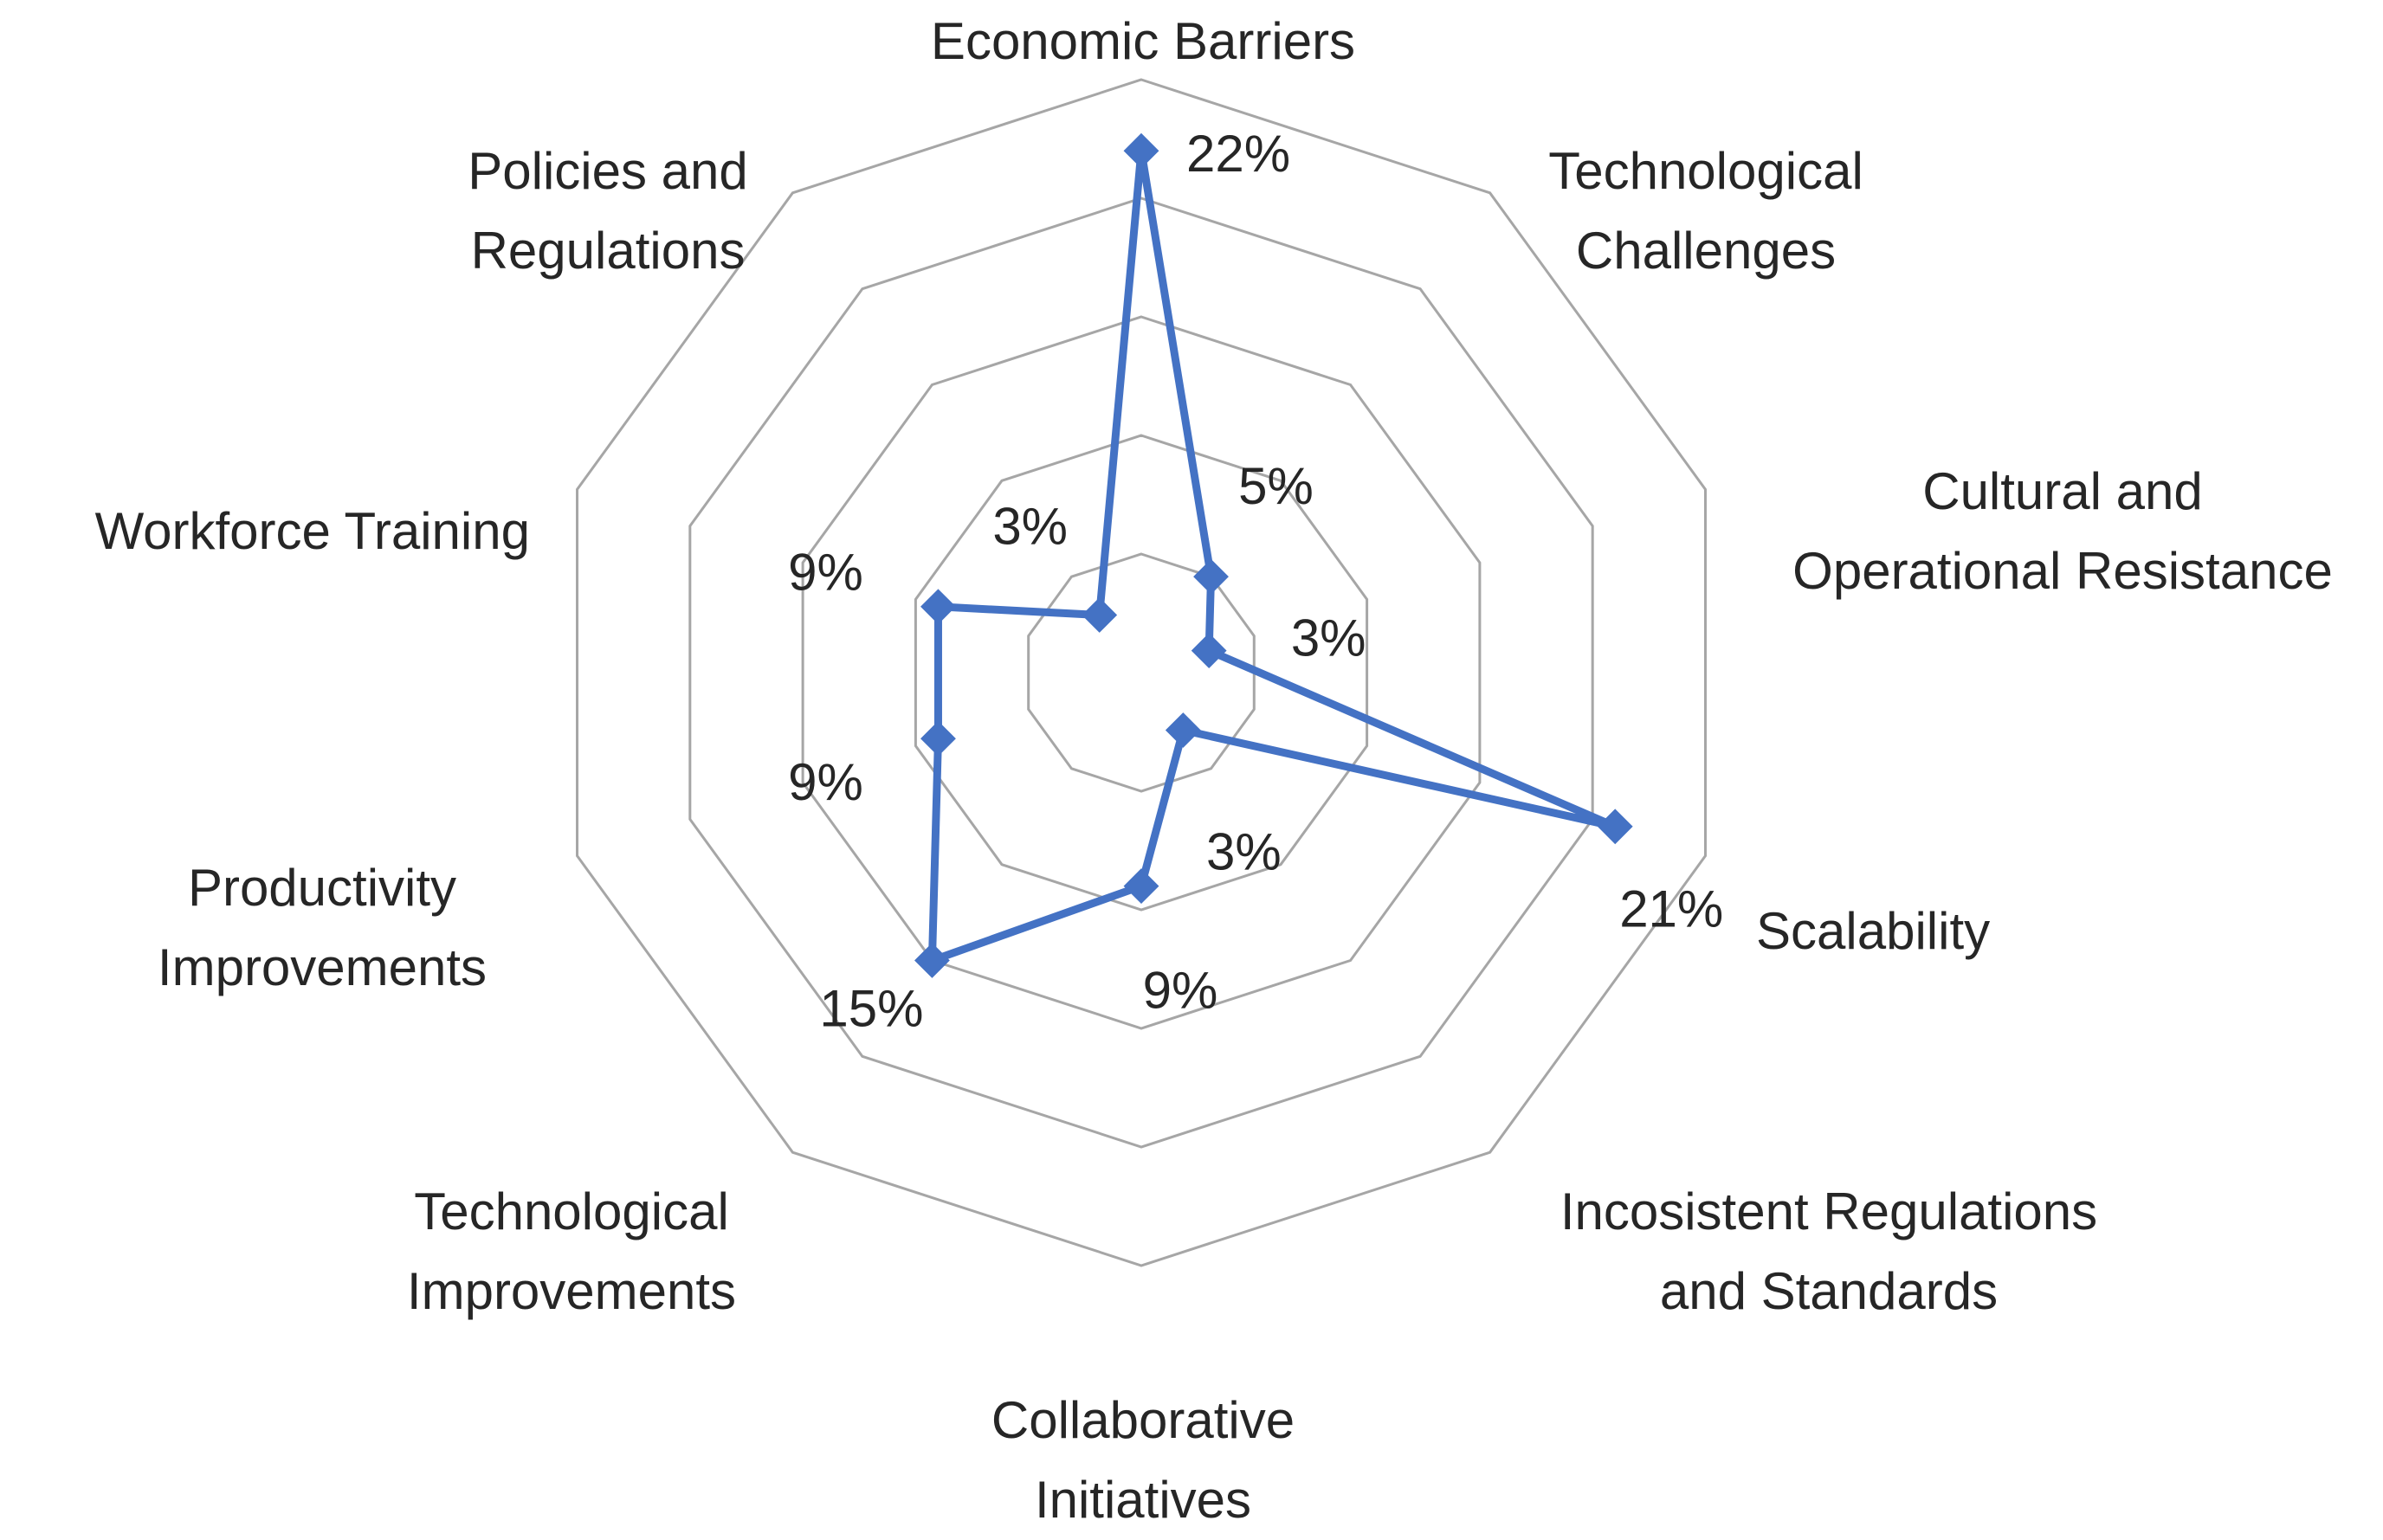 The height and width of the screenshot is (1540, 2383). I want to click on category-label-line: Incosistent Regulations, so click(1828, 1211).